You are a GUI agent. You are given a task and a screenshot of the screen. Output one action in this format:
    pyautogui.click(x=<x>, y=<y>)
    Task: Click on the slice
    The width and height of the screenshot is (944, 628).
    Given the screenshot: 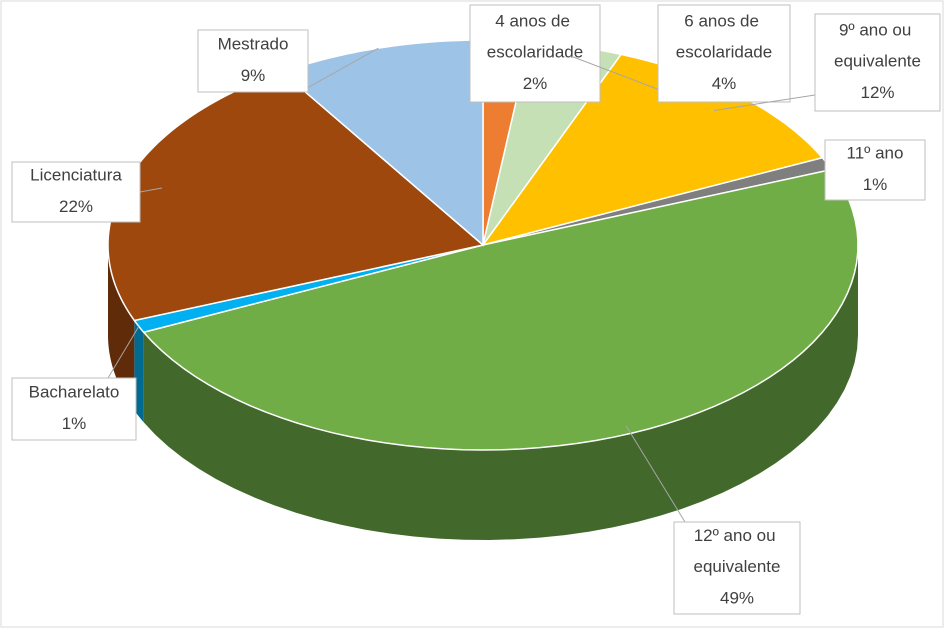 What is the action you would take?
    pyautogui.click(x=308, y=289)
    